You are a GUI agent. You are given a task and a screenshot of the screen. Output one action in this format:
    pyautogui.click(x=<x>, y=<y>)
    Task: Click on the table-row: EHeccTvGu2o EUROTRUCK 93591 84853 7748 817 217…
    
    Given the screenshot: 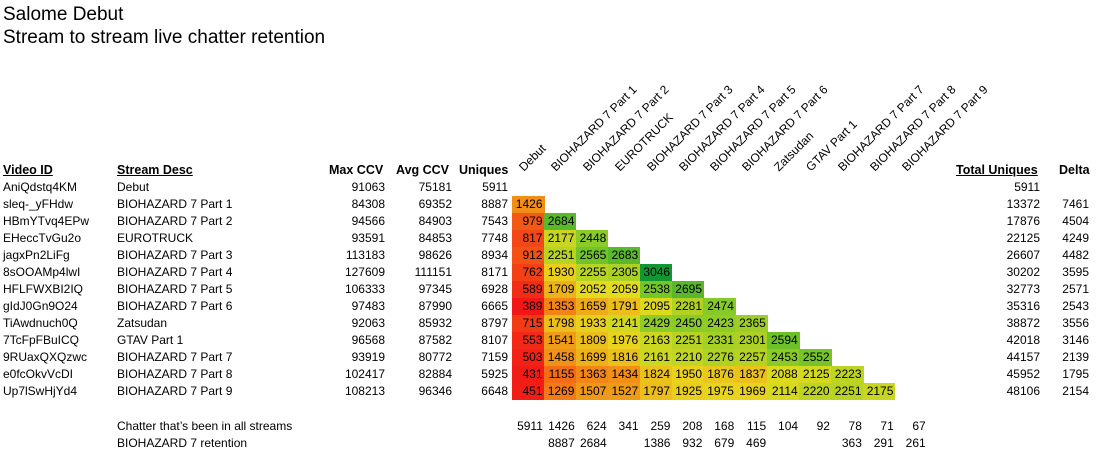 What is the action you would take?
    pyautogui.click(x=548, y=238)
    